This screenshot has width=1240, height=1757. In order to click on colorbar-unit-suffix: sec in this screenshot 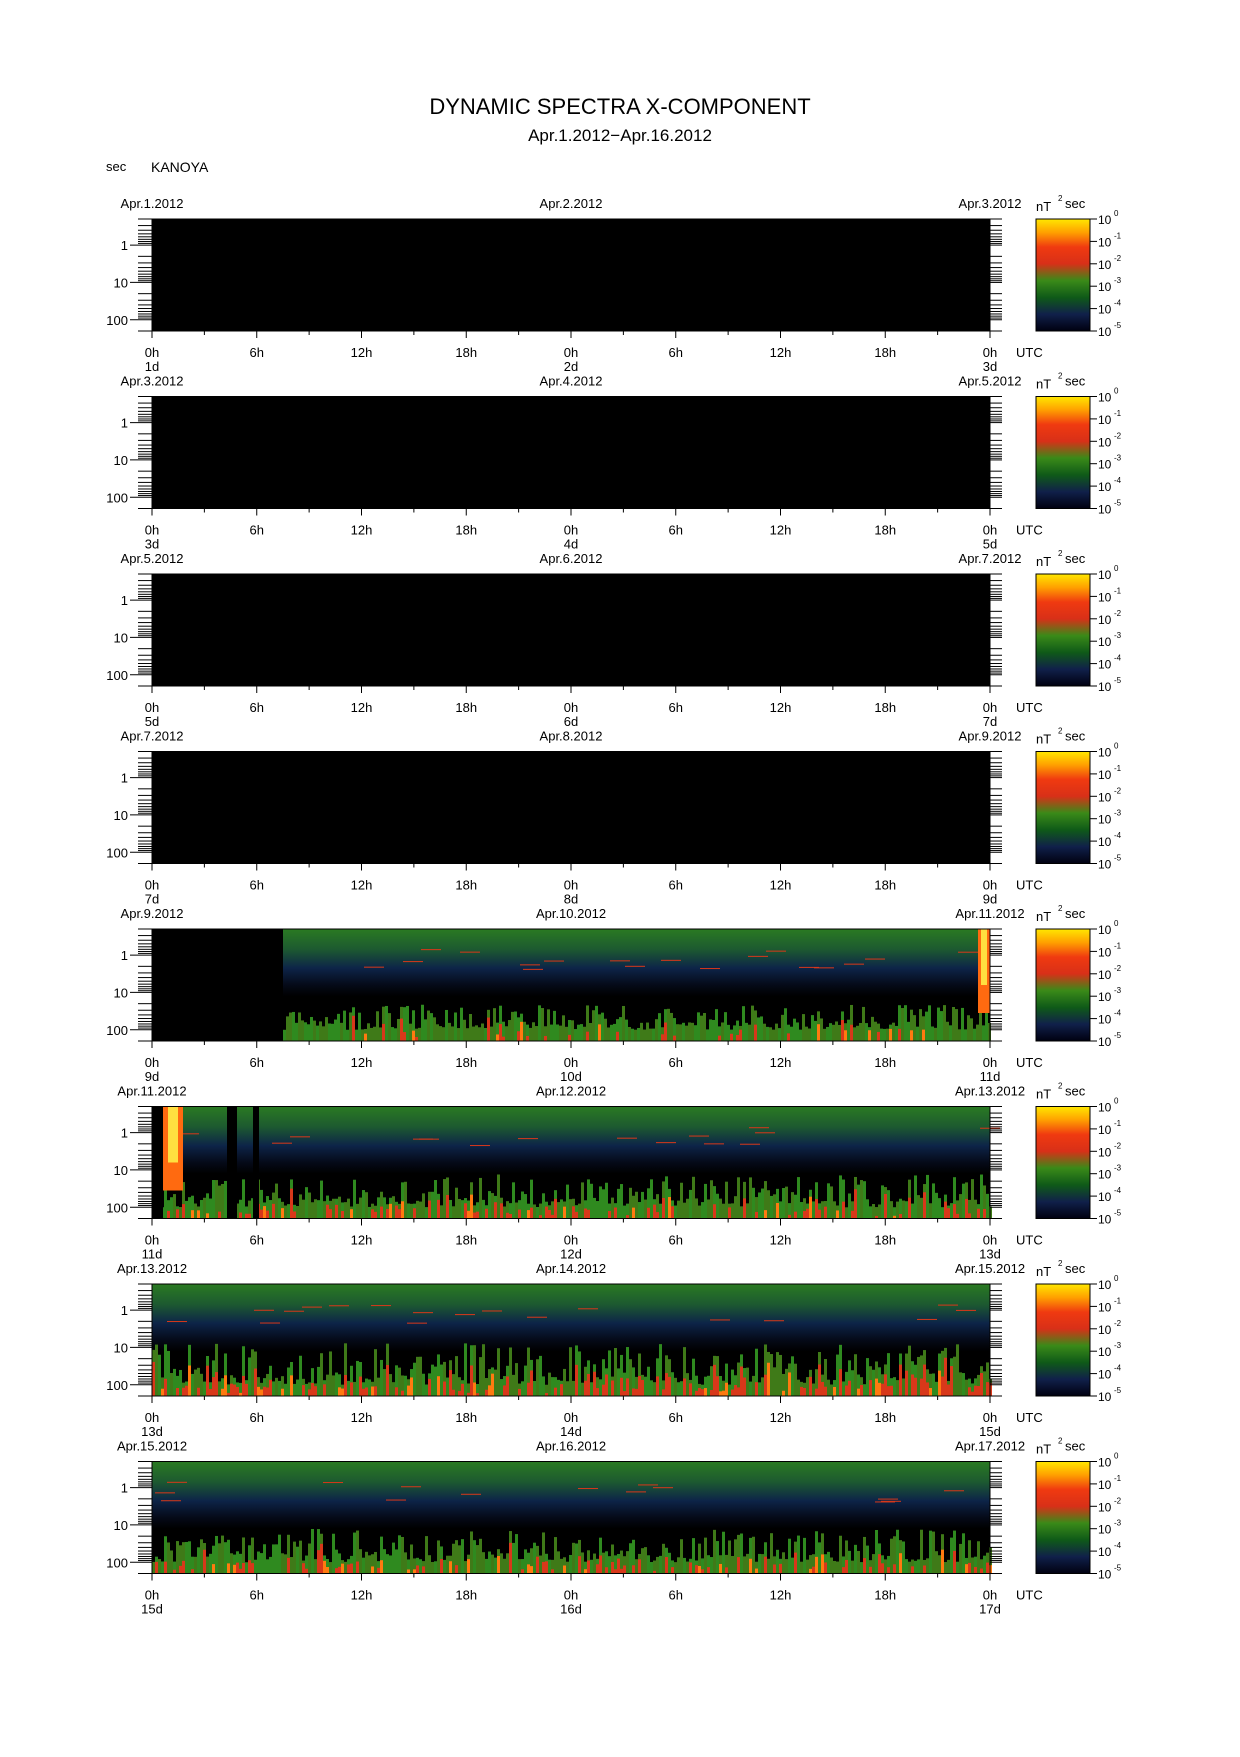, I will do `click(1075, 558)`.